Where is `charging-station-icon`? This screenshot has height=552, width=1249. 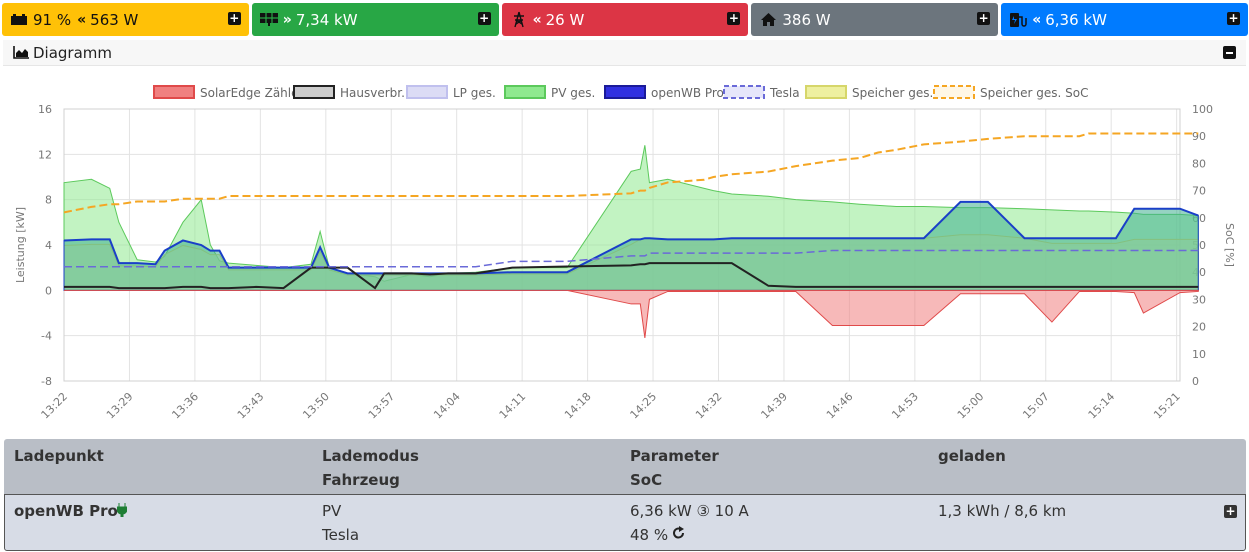 charging-station-icon is located at coordinates (1018, 20).